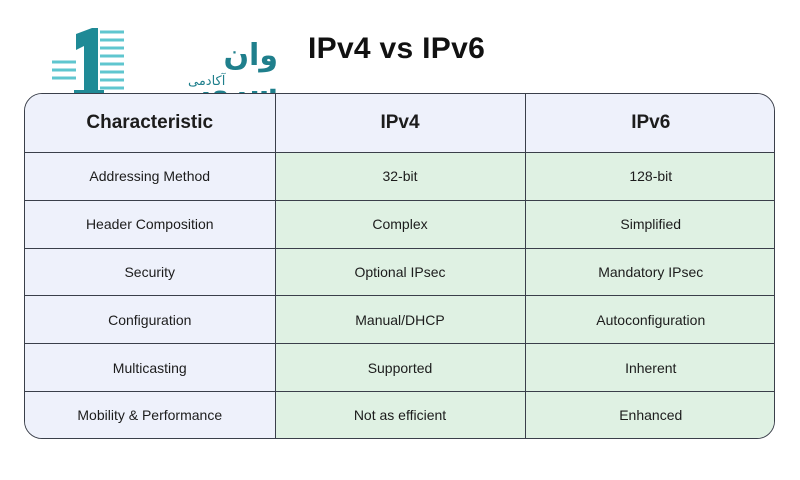 Image resolution: width=800 pixels, height=480 pixels. I want to click on academy-logo-icon, so click(88, 63).